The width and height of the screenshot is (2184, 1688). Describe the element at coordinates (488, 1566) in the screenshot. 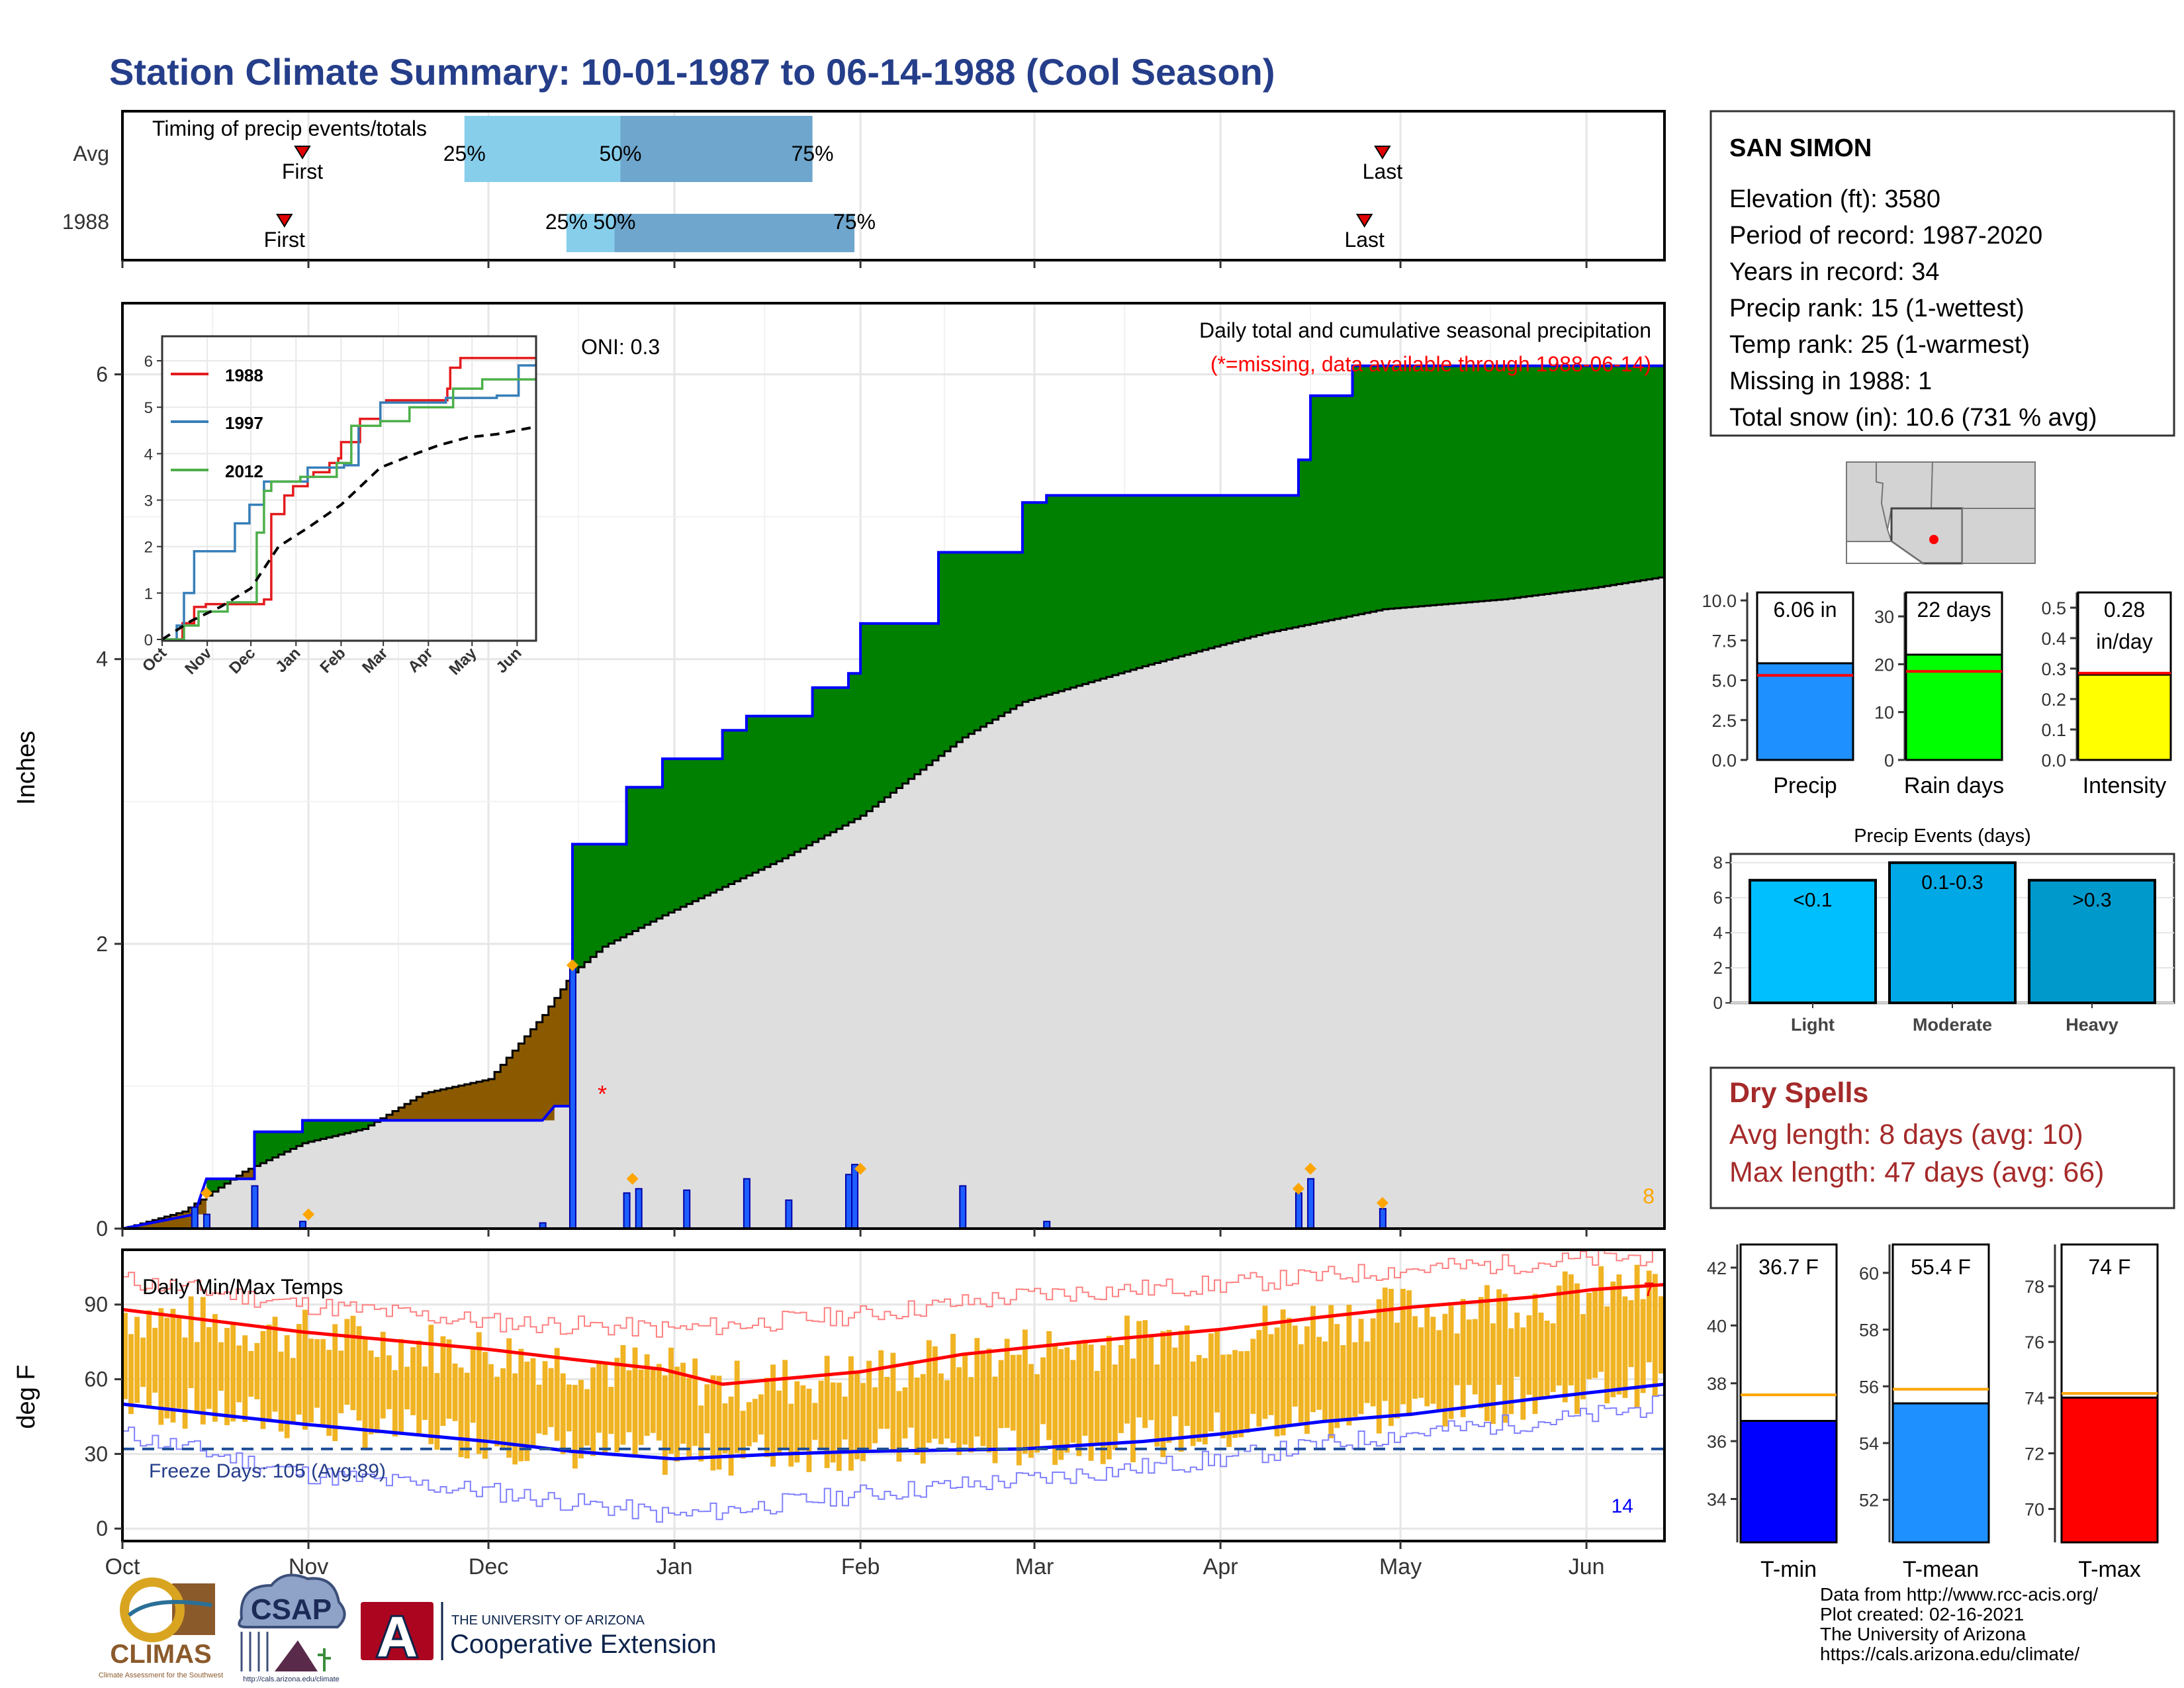

I see `month-label-Dec: Dec` at that location.